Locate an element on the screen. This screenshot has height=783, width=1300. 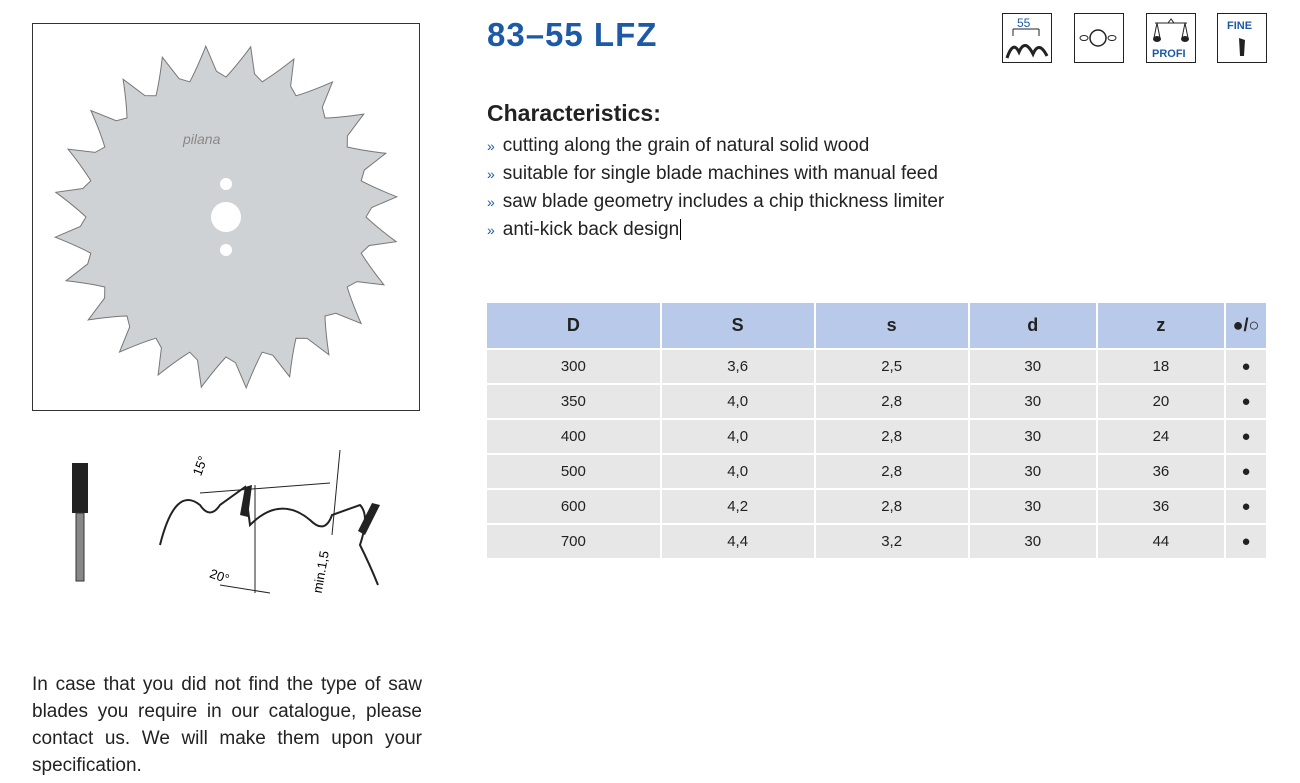
table-row: 700 4,4 3,2 30 44 ● is located at coordinates (876, 540).